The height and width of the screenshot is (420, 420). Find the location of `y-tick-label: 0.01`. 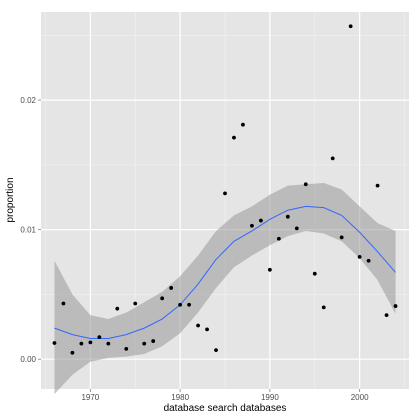

y-tick-label: 0.01 is located at coordinates (28, 230).